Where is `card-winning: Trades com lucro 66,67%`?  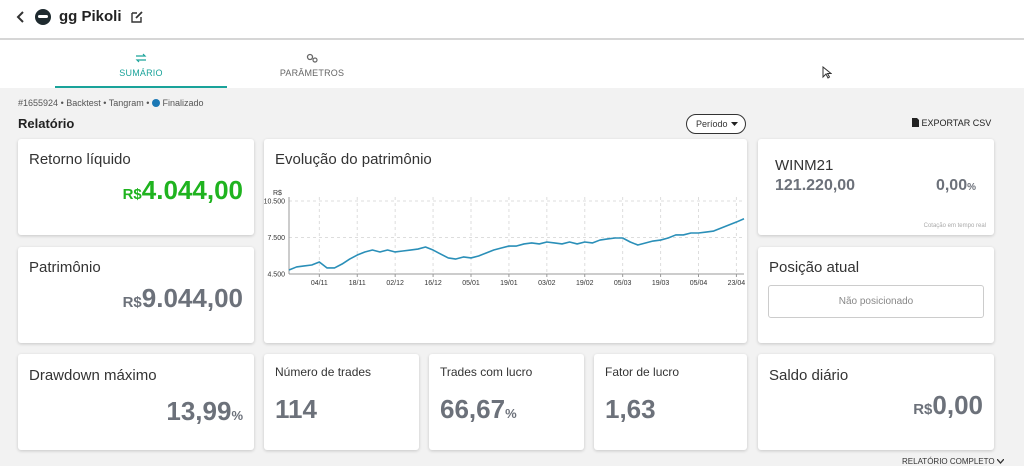 card-winning: Trades com lucro 66,67% is located at coordinates (506, 402).